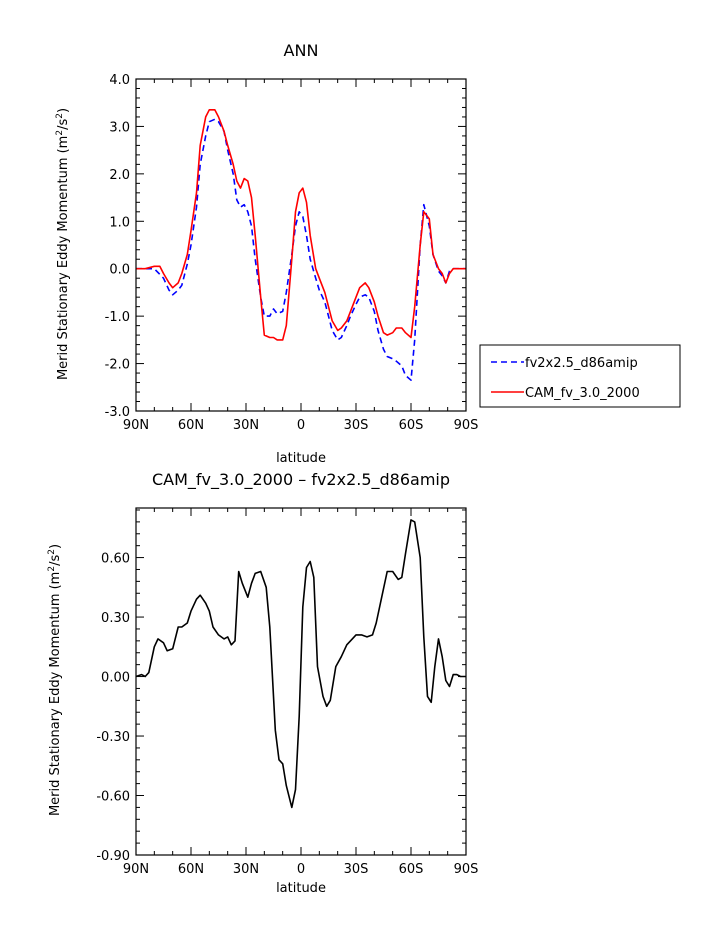 Image resolution: width=723 pixels, height=935 pixels. What do you see at coordinates (301, 888) in the screenshot?
I see `x-axis-label-bottom: latitude` at bounding box center [301, 888].